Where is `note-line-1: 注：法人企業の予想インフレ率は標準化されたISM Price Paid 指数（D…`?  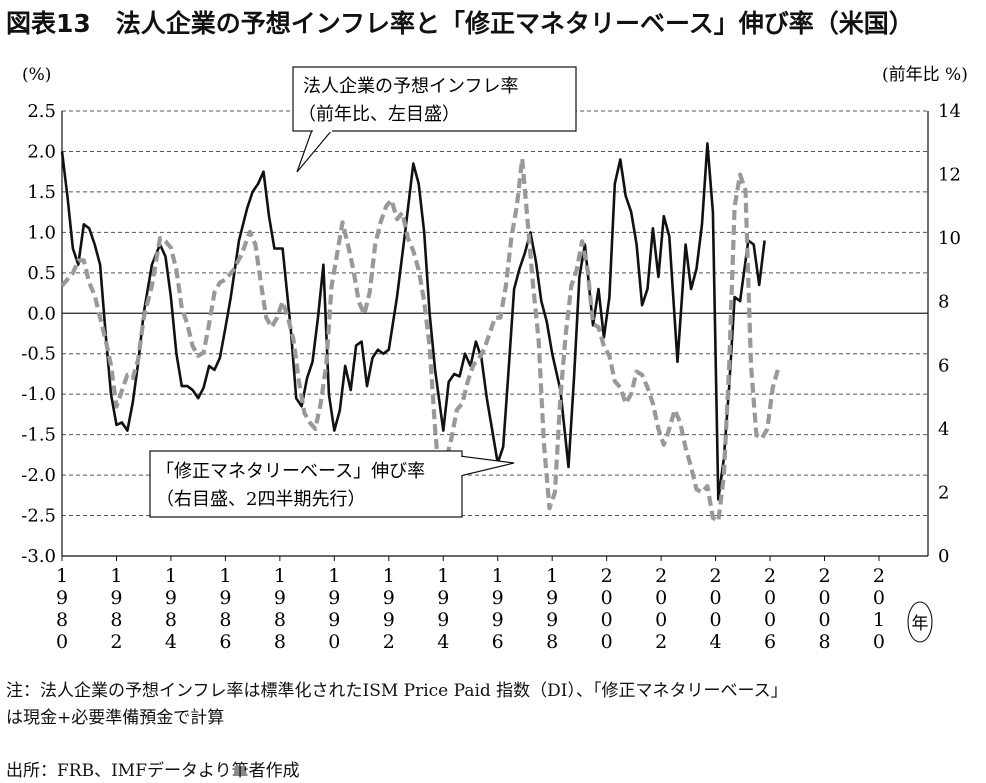
note-line-1: 注：法人企業の予想インフレ率は標準化されたISM Price Paid 指数（D… is located at coordinates (397, 691).